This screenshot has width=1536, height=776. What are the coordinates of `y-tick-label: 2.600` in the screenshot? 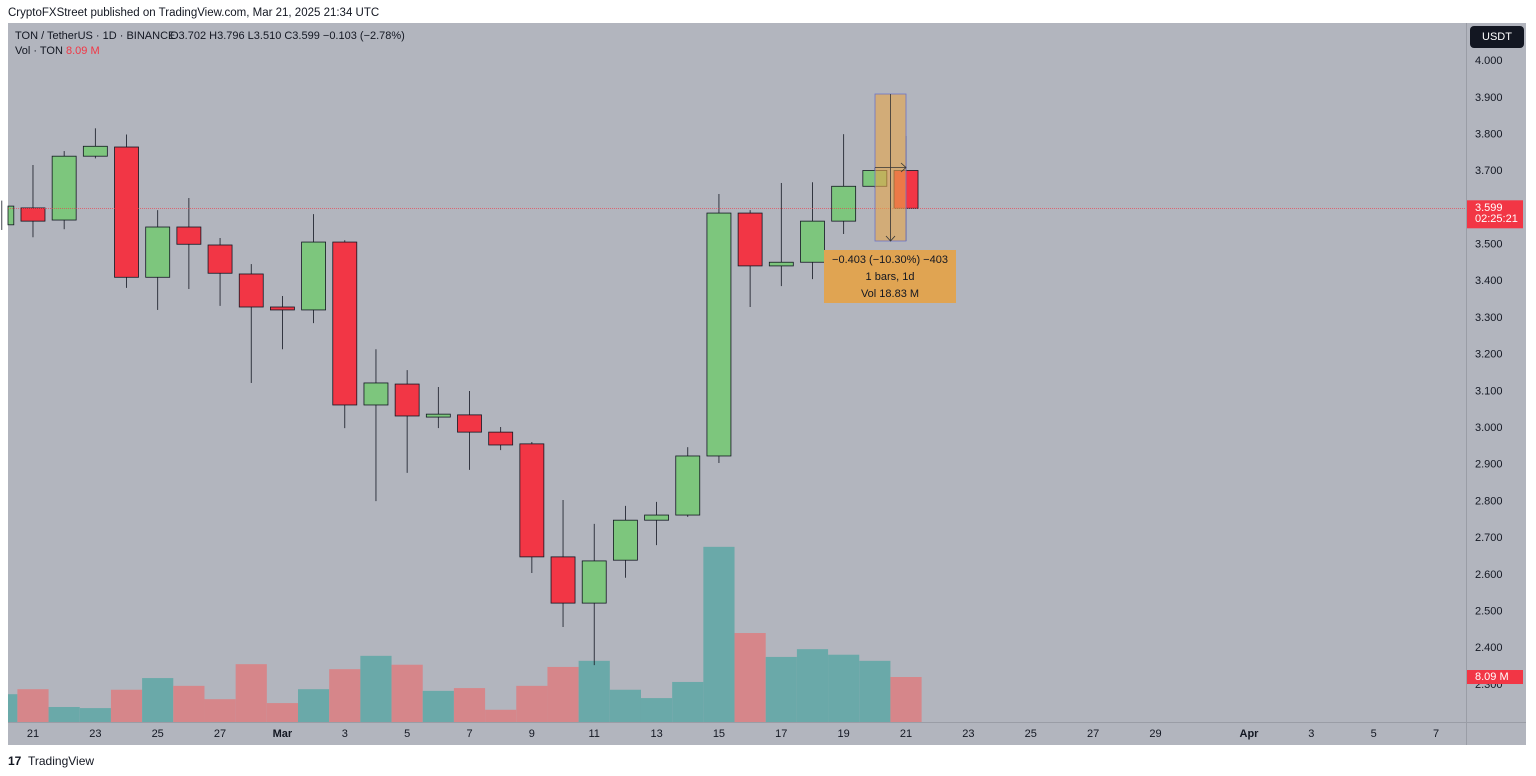 It's located at (1489, 575).